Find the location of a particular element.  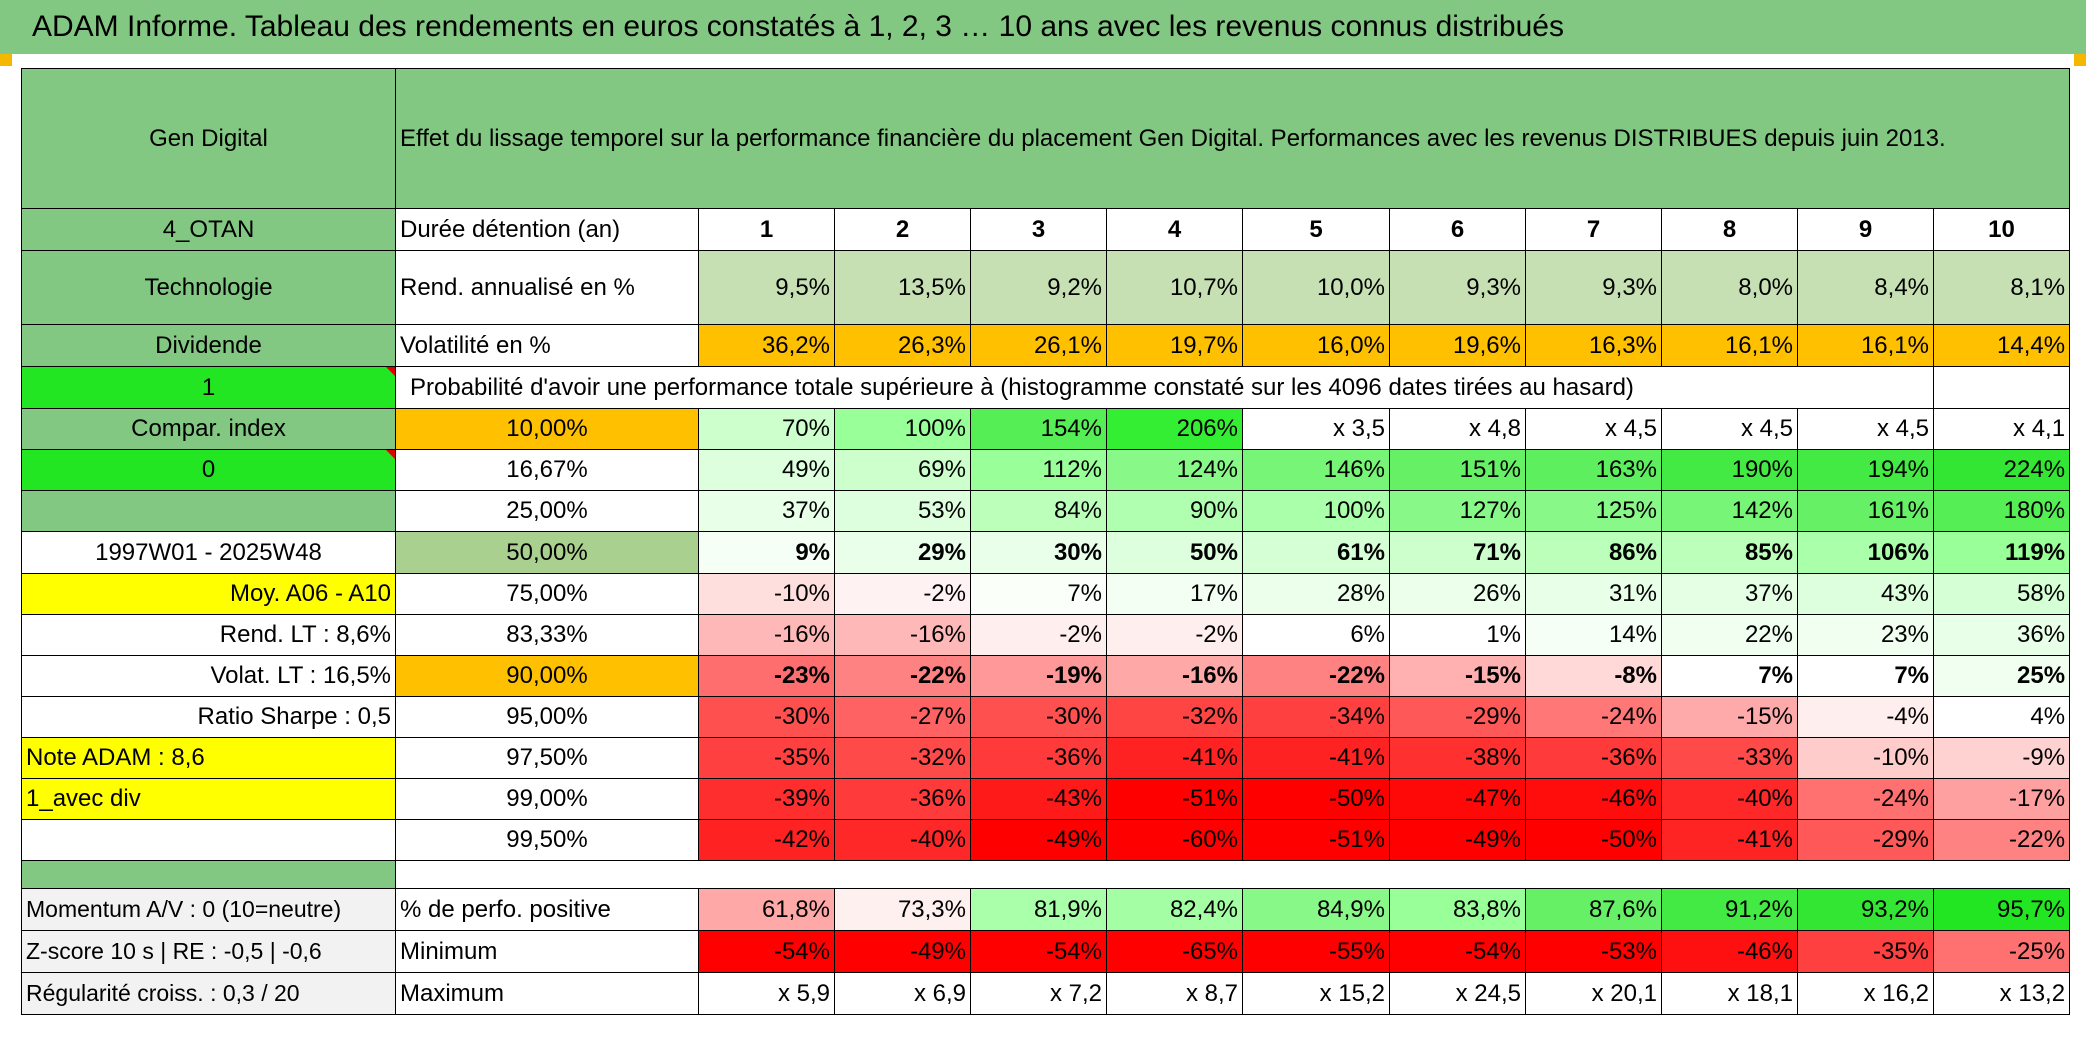

asset-sector: Technologie is located at coordinates (208, 287).